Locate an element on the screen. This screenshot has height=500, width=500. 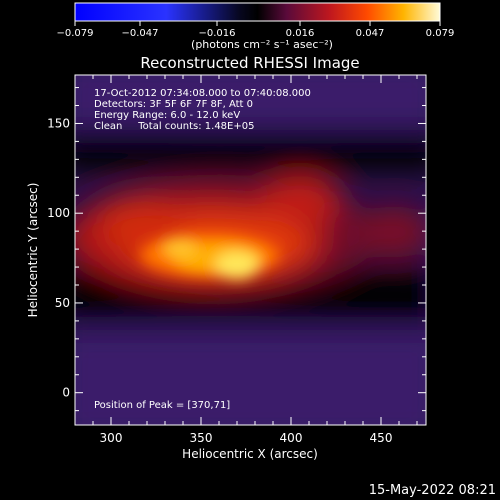
colorbar-gradient is located at coordinates (257, 12).